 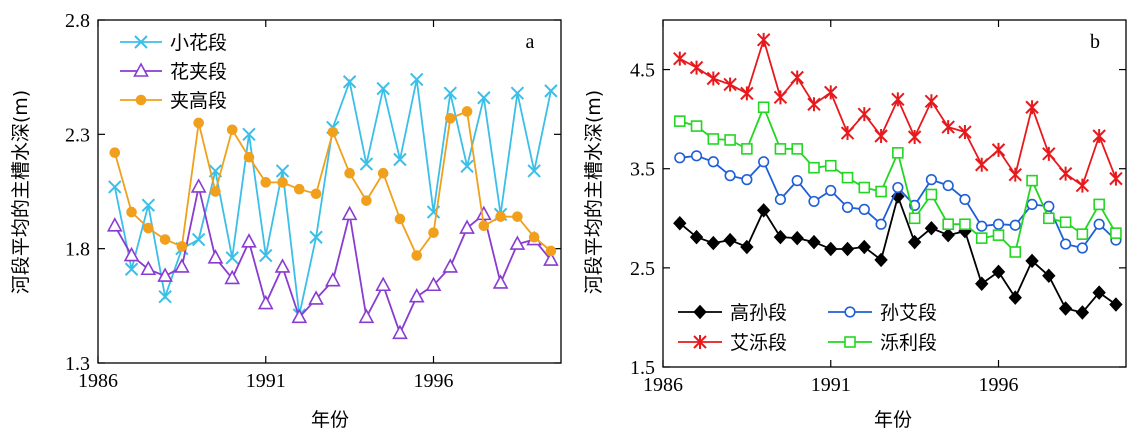 What do you see at coordinates (882, 343) in the screenshot?
I see `legend-item: 泺利段` at bounding box center [882, 343].